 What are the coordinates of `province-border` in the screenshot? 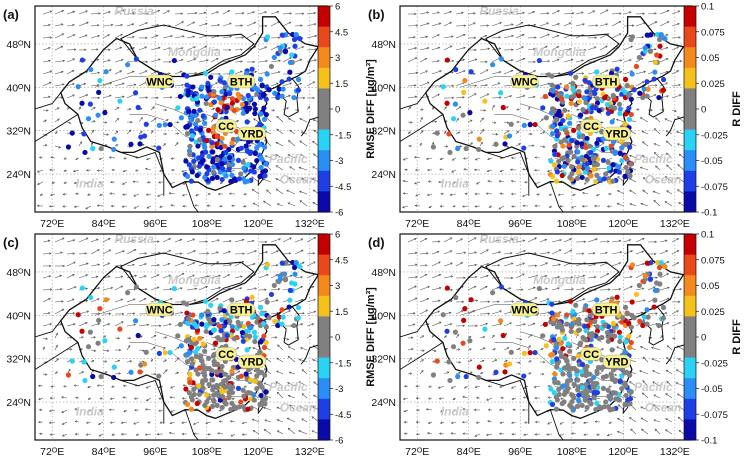 It's located at (486, 82).